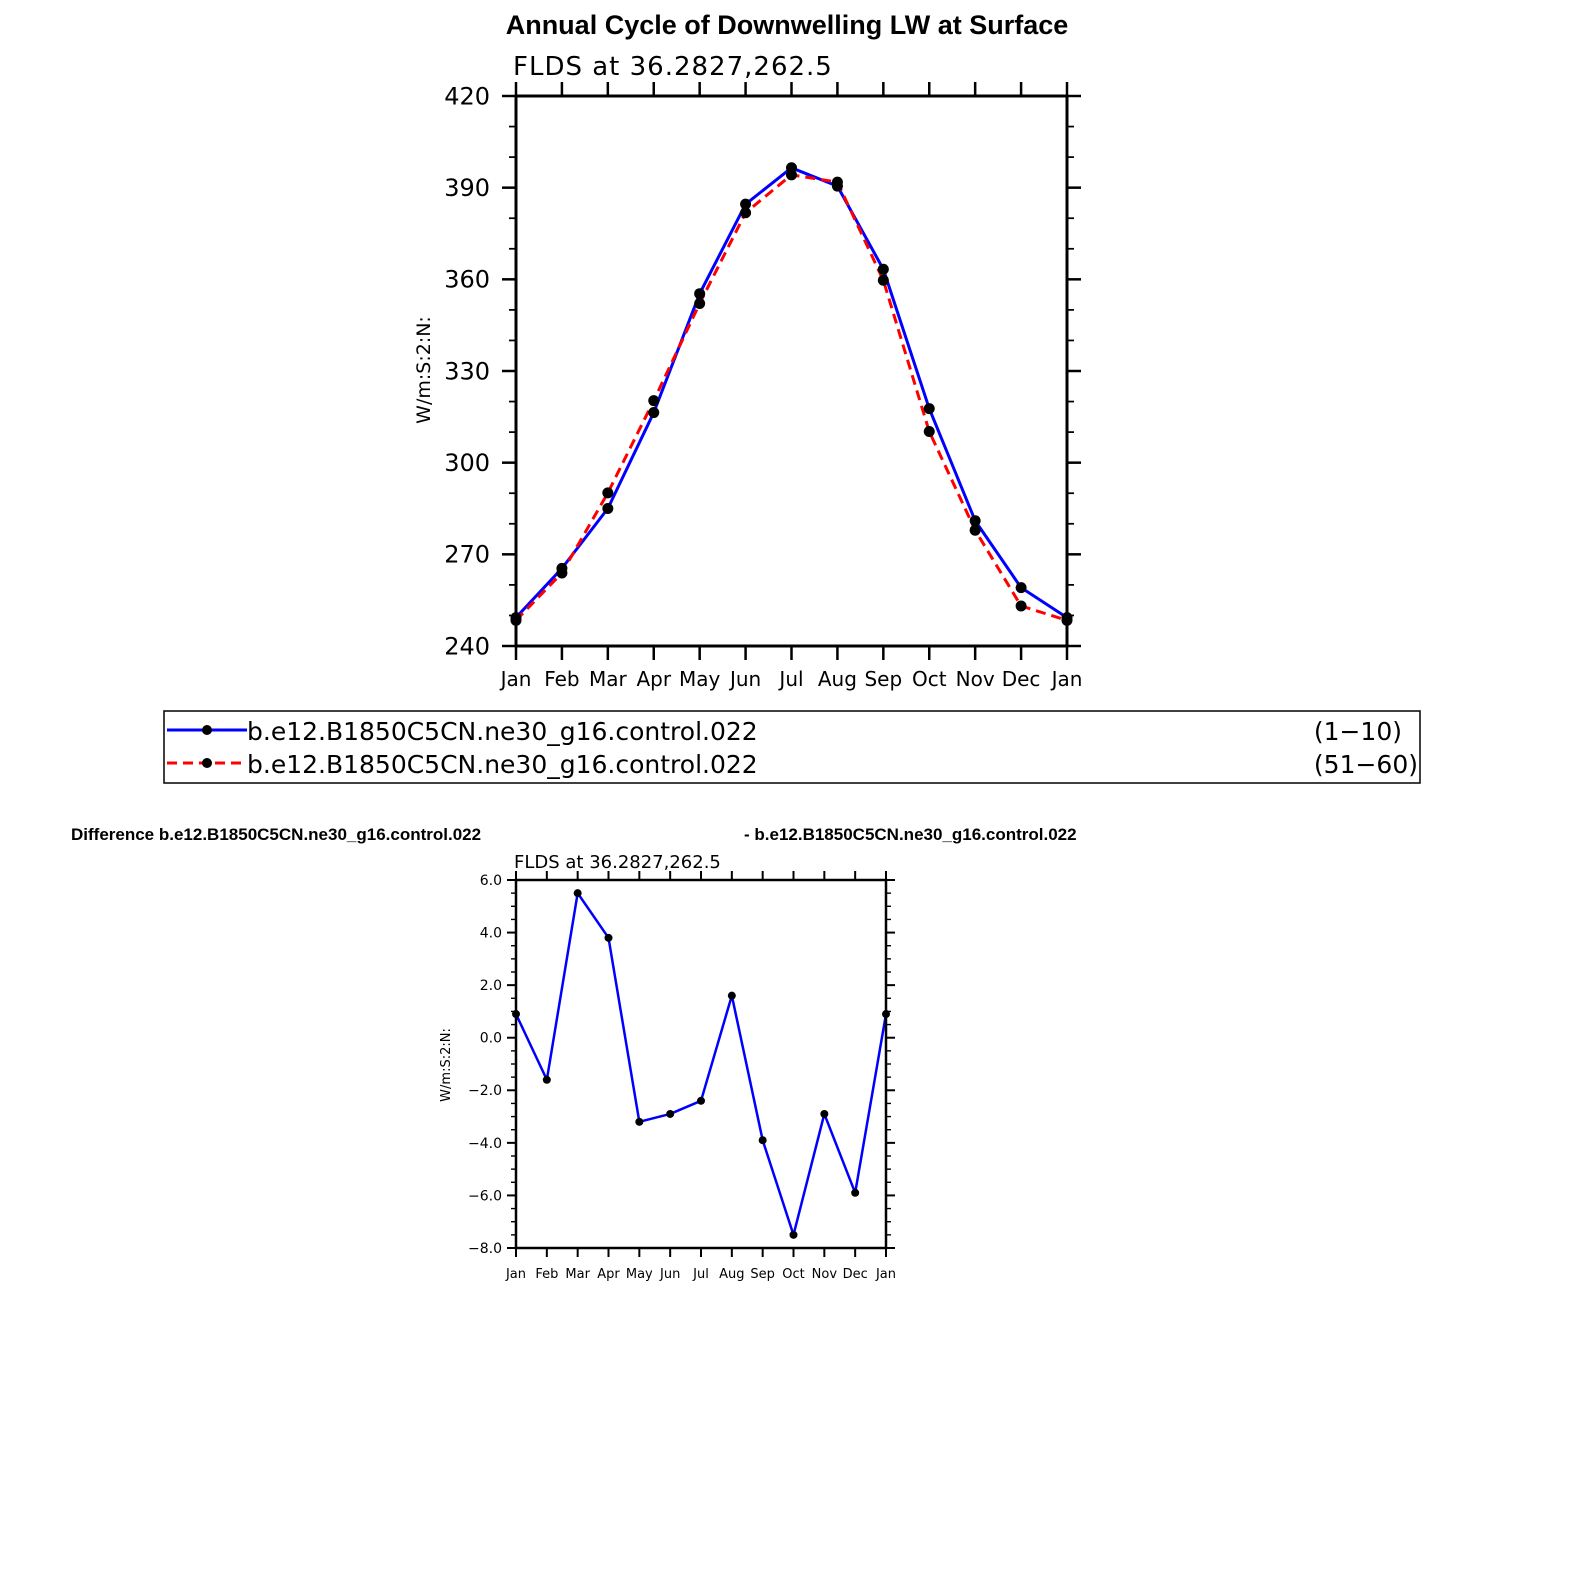 This screenshot has width=1575, height=1575. Describe the element at coordinates (491, 933) in the screenshot. I see `y-tick-label: 4.0` at that location.